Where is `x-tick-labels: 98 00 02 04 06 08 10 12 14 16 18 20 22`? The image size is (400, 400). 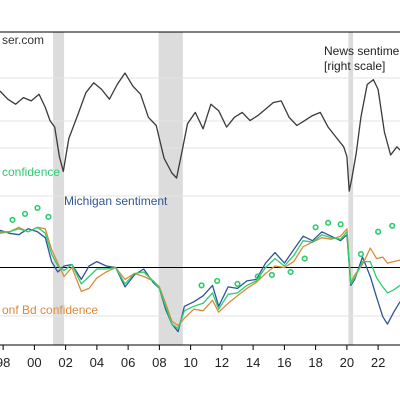 x-tick-labels: 98 00 02 04 06 08 10 12 14 16 18 20 22 is located at coordinates (192, 357).